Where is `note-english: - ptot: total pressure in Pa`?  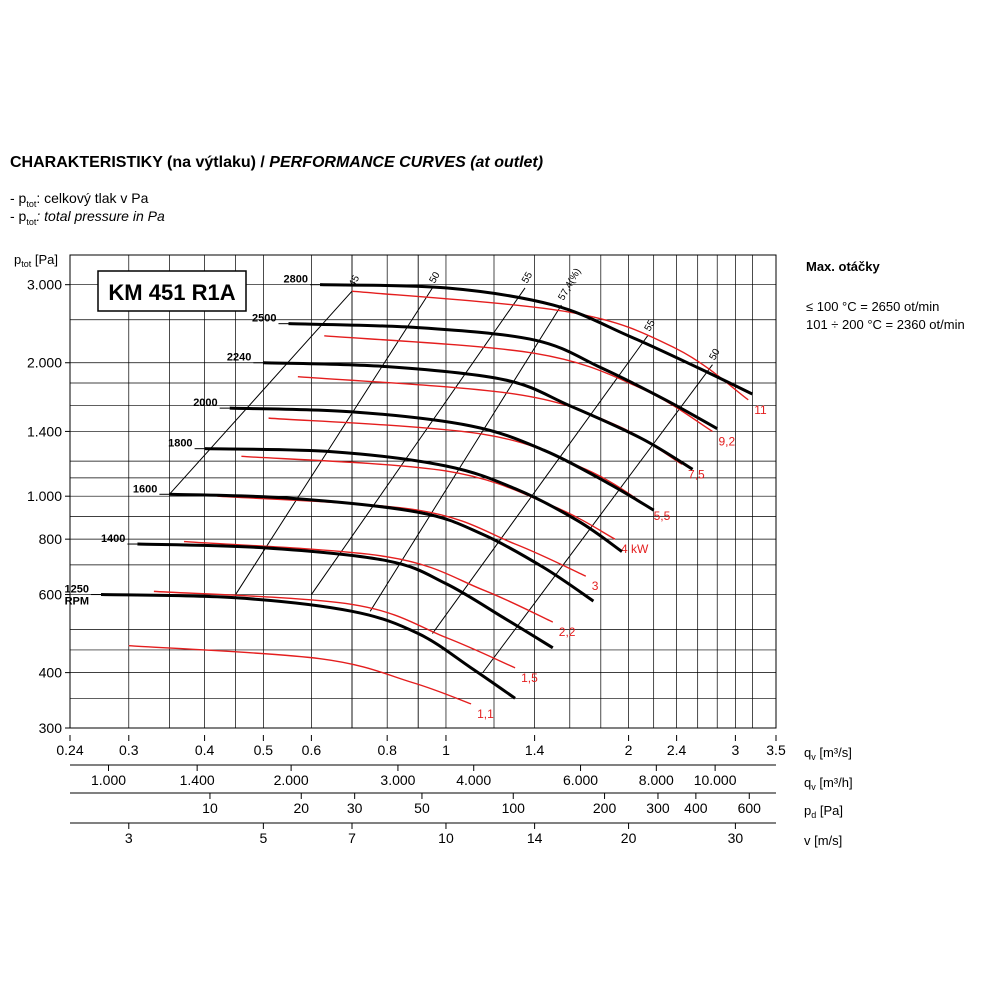
note-english: - ptot: total pressure in Pa is located at coordinates (87, 217).